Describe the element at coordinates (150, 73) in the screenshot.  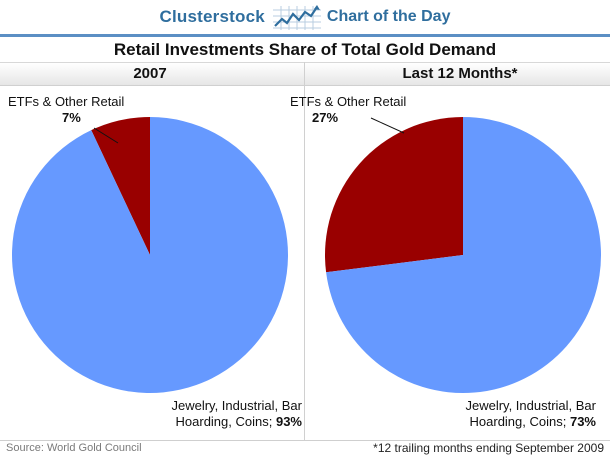
I see `chart-left-heading: 2007` at that location.